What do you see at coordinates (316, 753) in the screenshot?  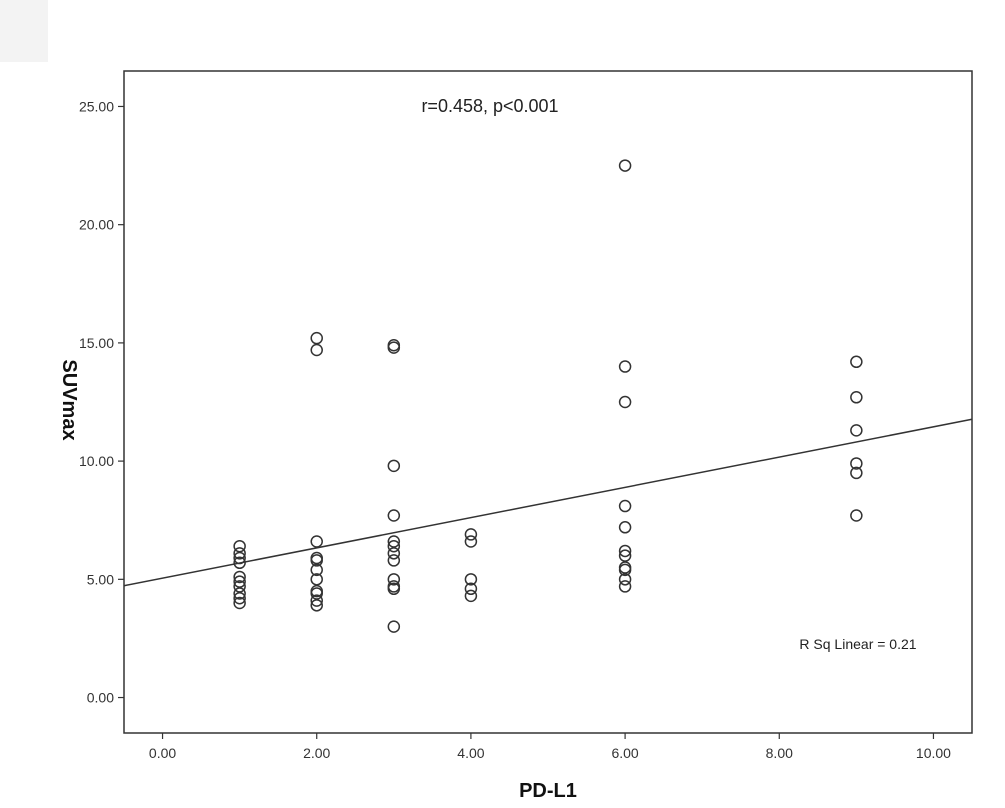 I see `x-tick-label: 2.00` at bounding box center [316, 753].